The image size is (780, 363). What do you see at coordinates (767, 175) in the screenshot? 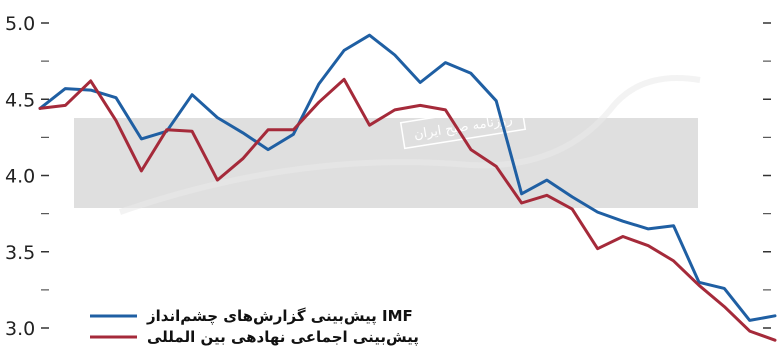
I see `y-axis-right` at bounding box center [767, 175].